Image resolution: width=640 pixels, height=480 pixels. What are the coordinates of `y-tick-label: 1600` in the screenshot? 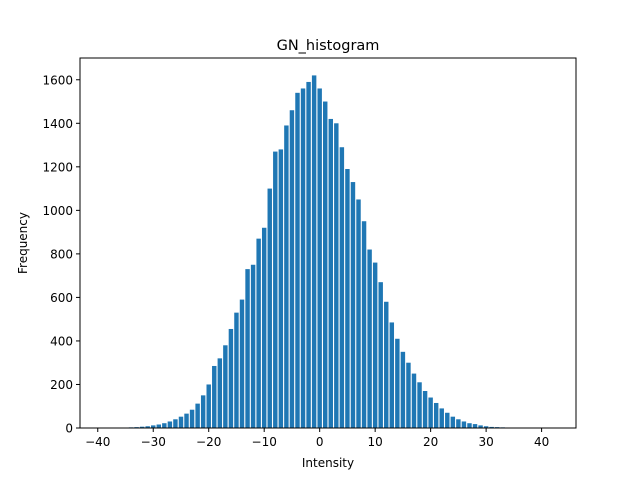 It's located at (57, 80).